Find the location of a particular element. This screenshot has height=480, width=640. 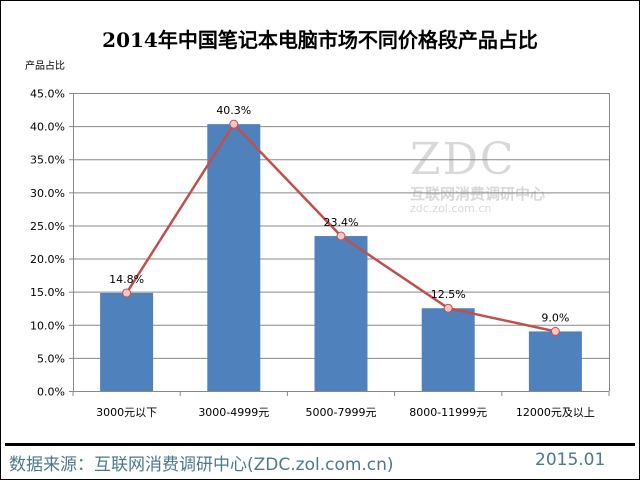

y-tick-label: 15.0% is located at coordinates (47, 292).